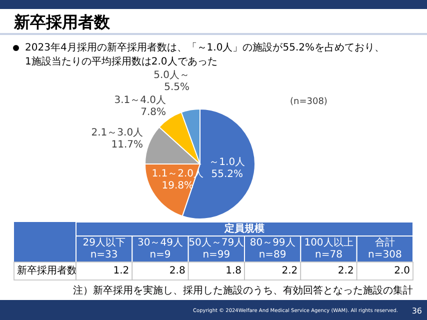  What do you see at coordinates (227, 162) in the screenshot?
I see `slice-label: ～1.0人` at bounding box center [227, 162].